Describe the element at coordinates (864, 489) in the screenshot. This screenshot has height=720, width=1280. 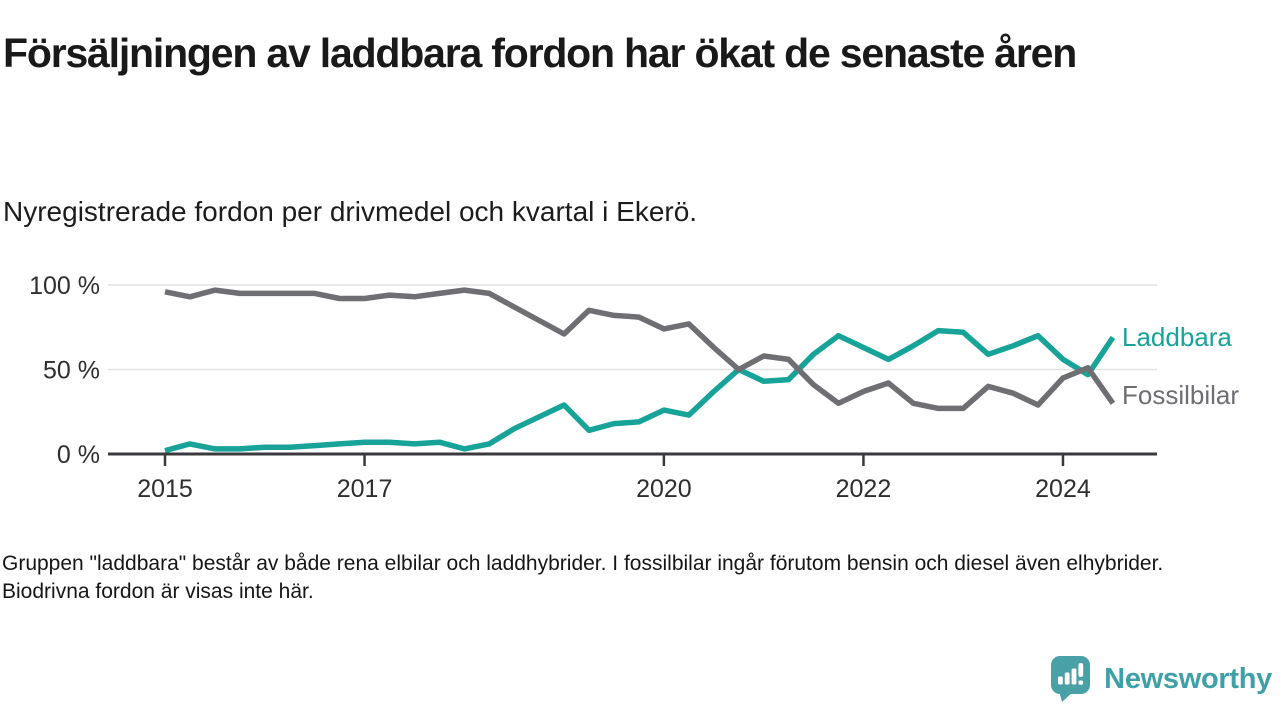
I see `x-tick-label-2022: 2022` at that location.